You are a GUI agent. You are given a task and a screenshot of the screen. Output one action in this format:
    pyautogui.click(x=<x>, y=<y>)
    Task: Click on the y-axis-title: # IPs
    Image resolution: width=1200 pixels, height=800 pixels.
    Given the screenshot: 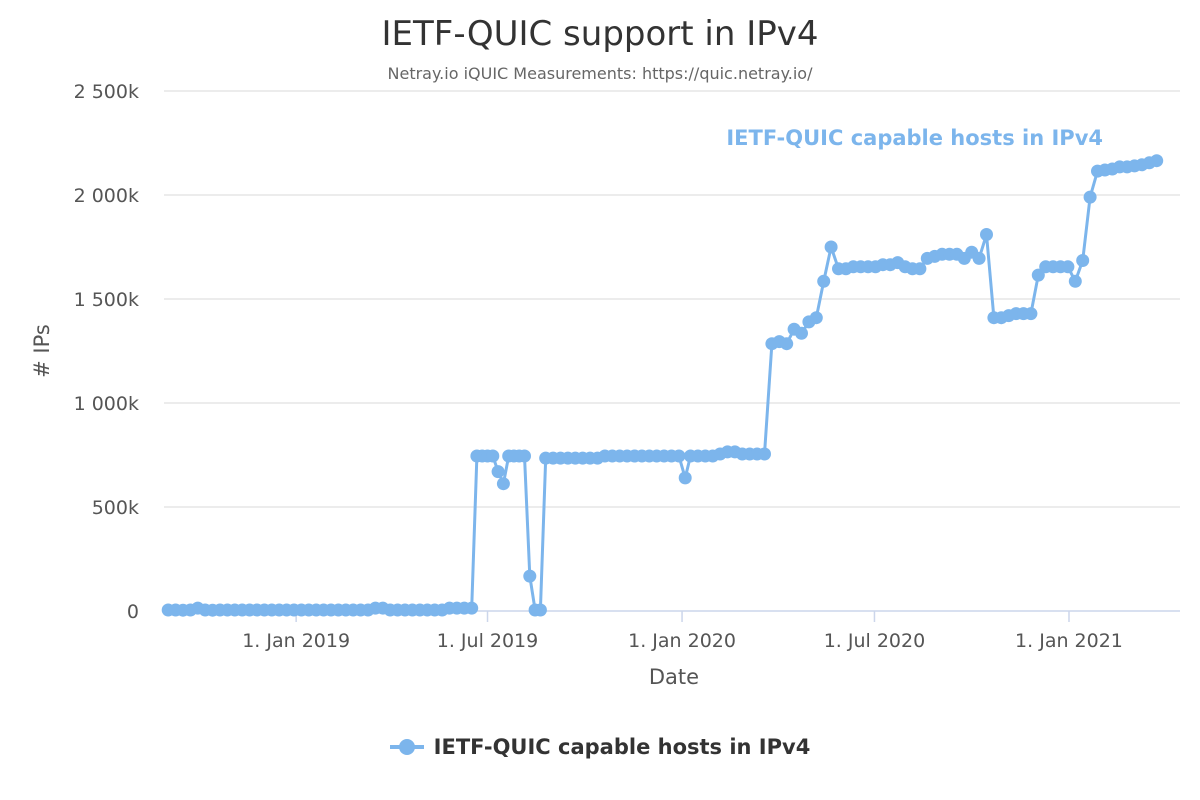 What is the action you would take?
    pyautogui.click(x=42, y=351)
    